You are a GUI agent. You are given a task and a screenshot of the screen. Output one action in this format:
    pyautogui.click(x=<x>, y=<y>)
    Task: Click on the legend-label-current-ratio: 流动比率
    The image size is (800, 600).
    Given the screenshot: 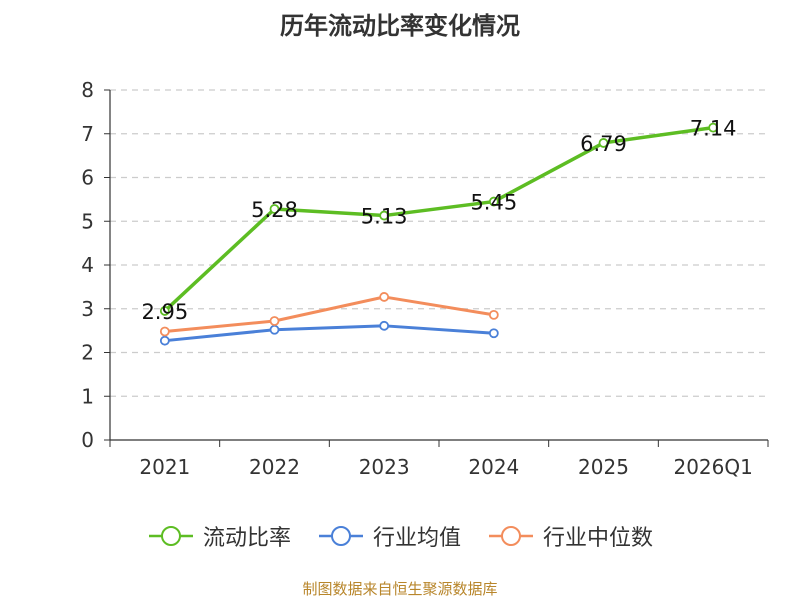 What is the action you would take?
    pyautogui.click(x=246, y=538)
    